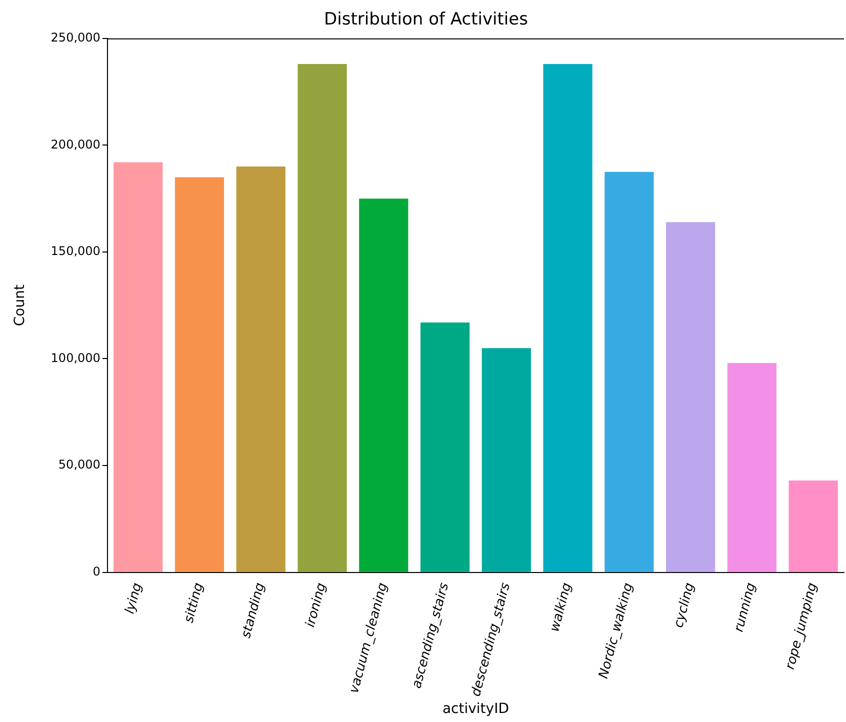 The height and width of the screenshot is (722, 846). Describe the element at coordinates (194, 603) in the screenshot. I see `x-tick-label: sitting` at that location.